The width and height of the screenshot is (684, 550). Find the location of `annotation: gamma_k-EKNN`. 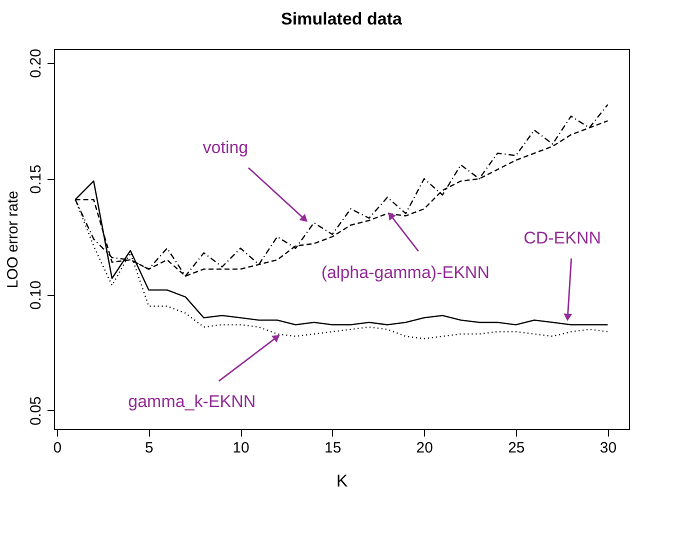

annotation: gamma_k-EKNN is located at coordinates (192, 401).